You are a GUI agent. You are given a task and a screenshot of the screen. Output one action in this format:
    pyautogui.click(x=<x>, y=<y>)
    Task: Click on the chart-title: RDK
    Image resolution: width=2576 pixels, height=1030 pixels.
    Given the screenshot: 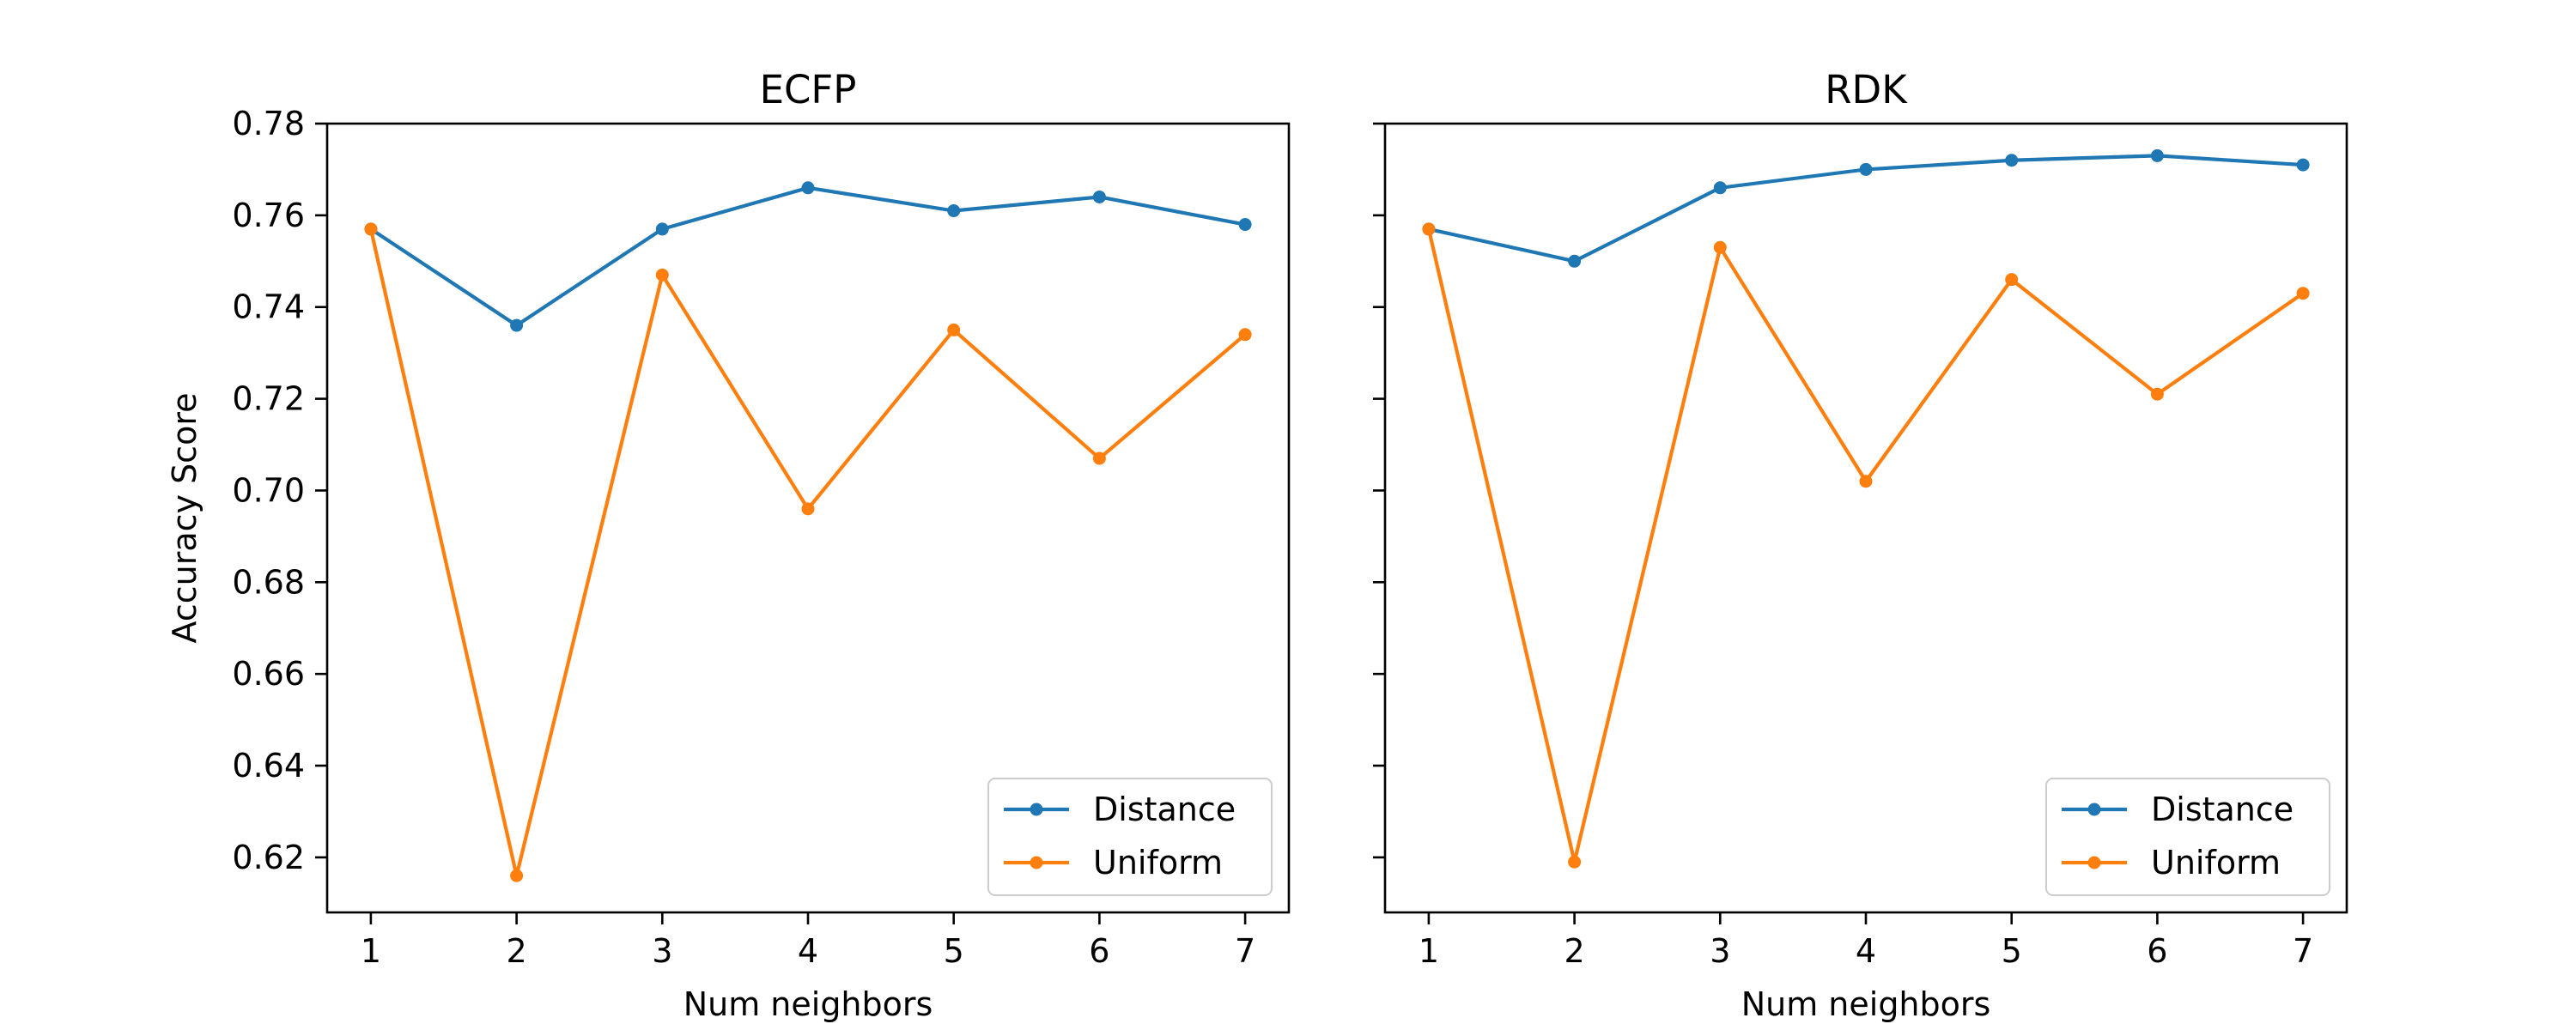 What is the action you would take?
    pyautogui.click(x=1866, y=89)
    